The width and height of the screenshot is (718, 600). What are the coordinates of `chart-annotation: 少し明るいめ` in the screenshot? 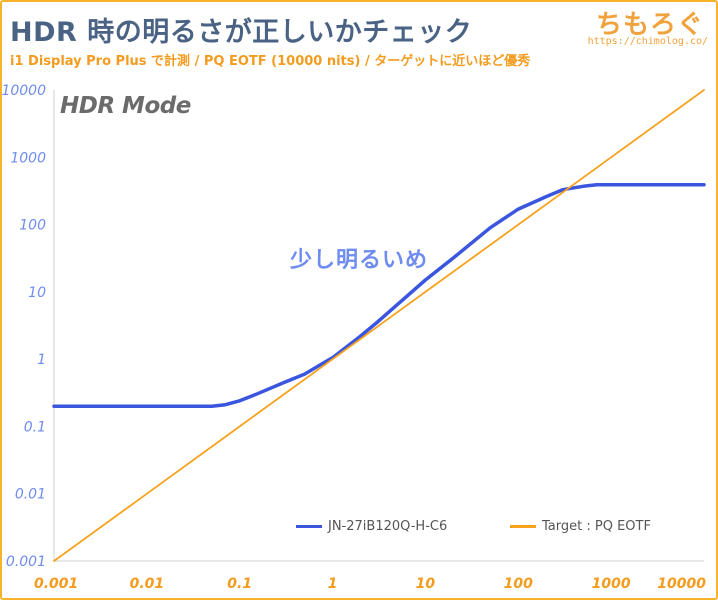 It's located at (359, 260).